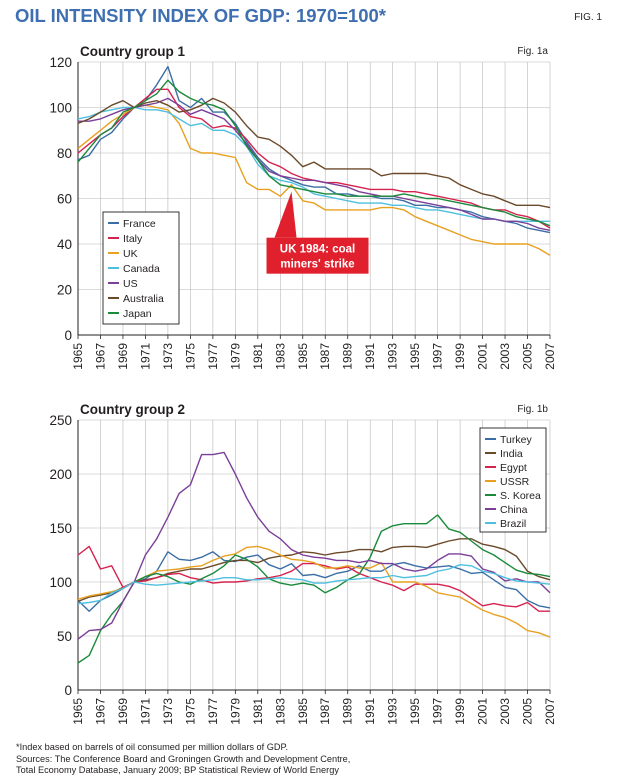 This screenshot has width=620, height=781. I want to click on series-line-turkey, so click(314, 581).